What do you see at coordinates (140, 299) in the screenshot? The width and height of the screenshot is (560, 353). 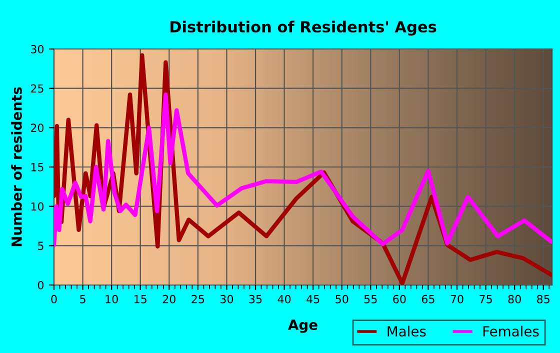 I see `x-tick-label: 15` at bounding box center [140, 299].